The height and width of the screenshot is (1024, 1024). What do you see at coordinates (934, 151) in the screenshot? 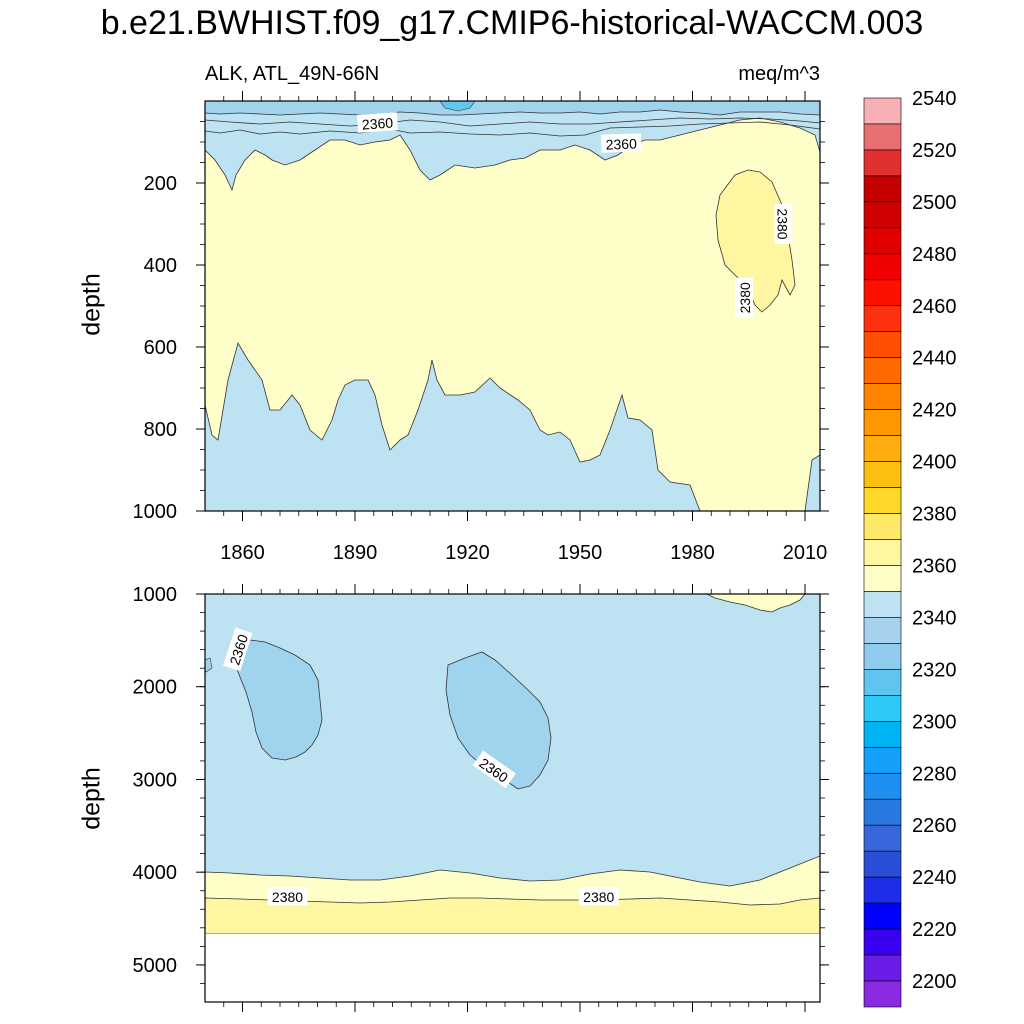
I see `colorbar-label: 2520` at bounding box center [934, 151].